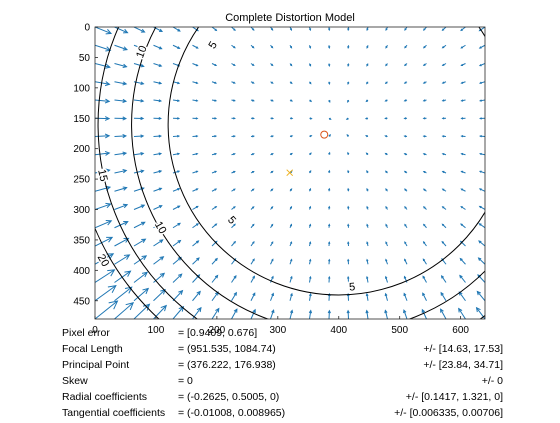 This screenshot has height=423, width=560. I want to click on info-value: = (-0.2625, 0.5005, 0), so click(228, 397).